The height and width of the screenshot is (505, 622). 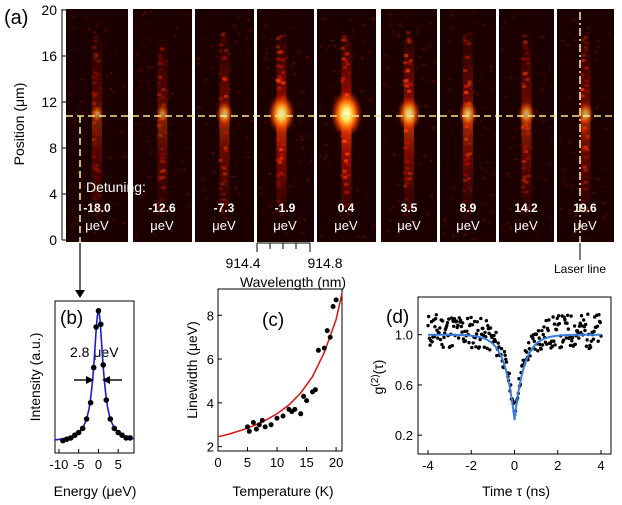 I want to click on panel-a-ylabel: Position (μm), so click(x=19, y=124).